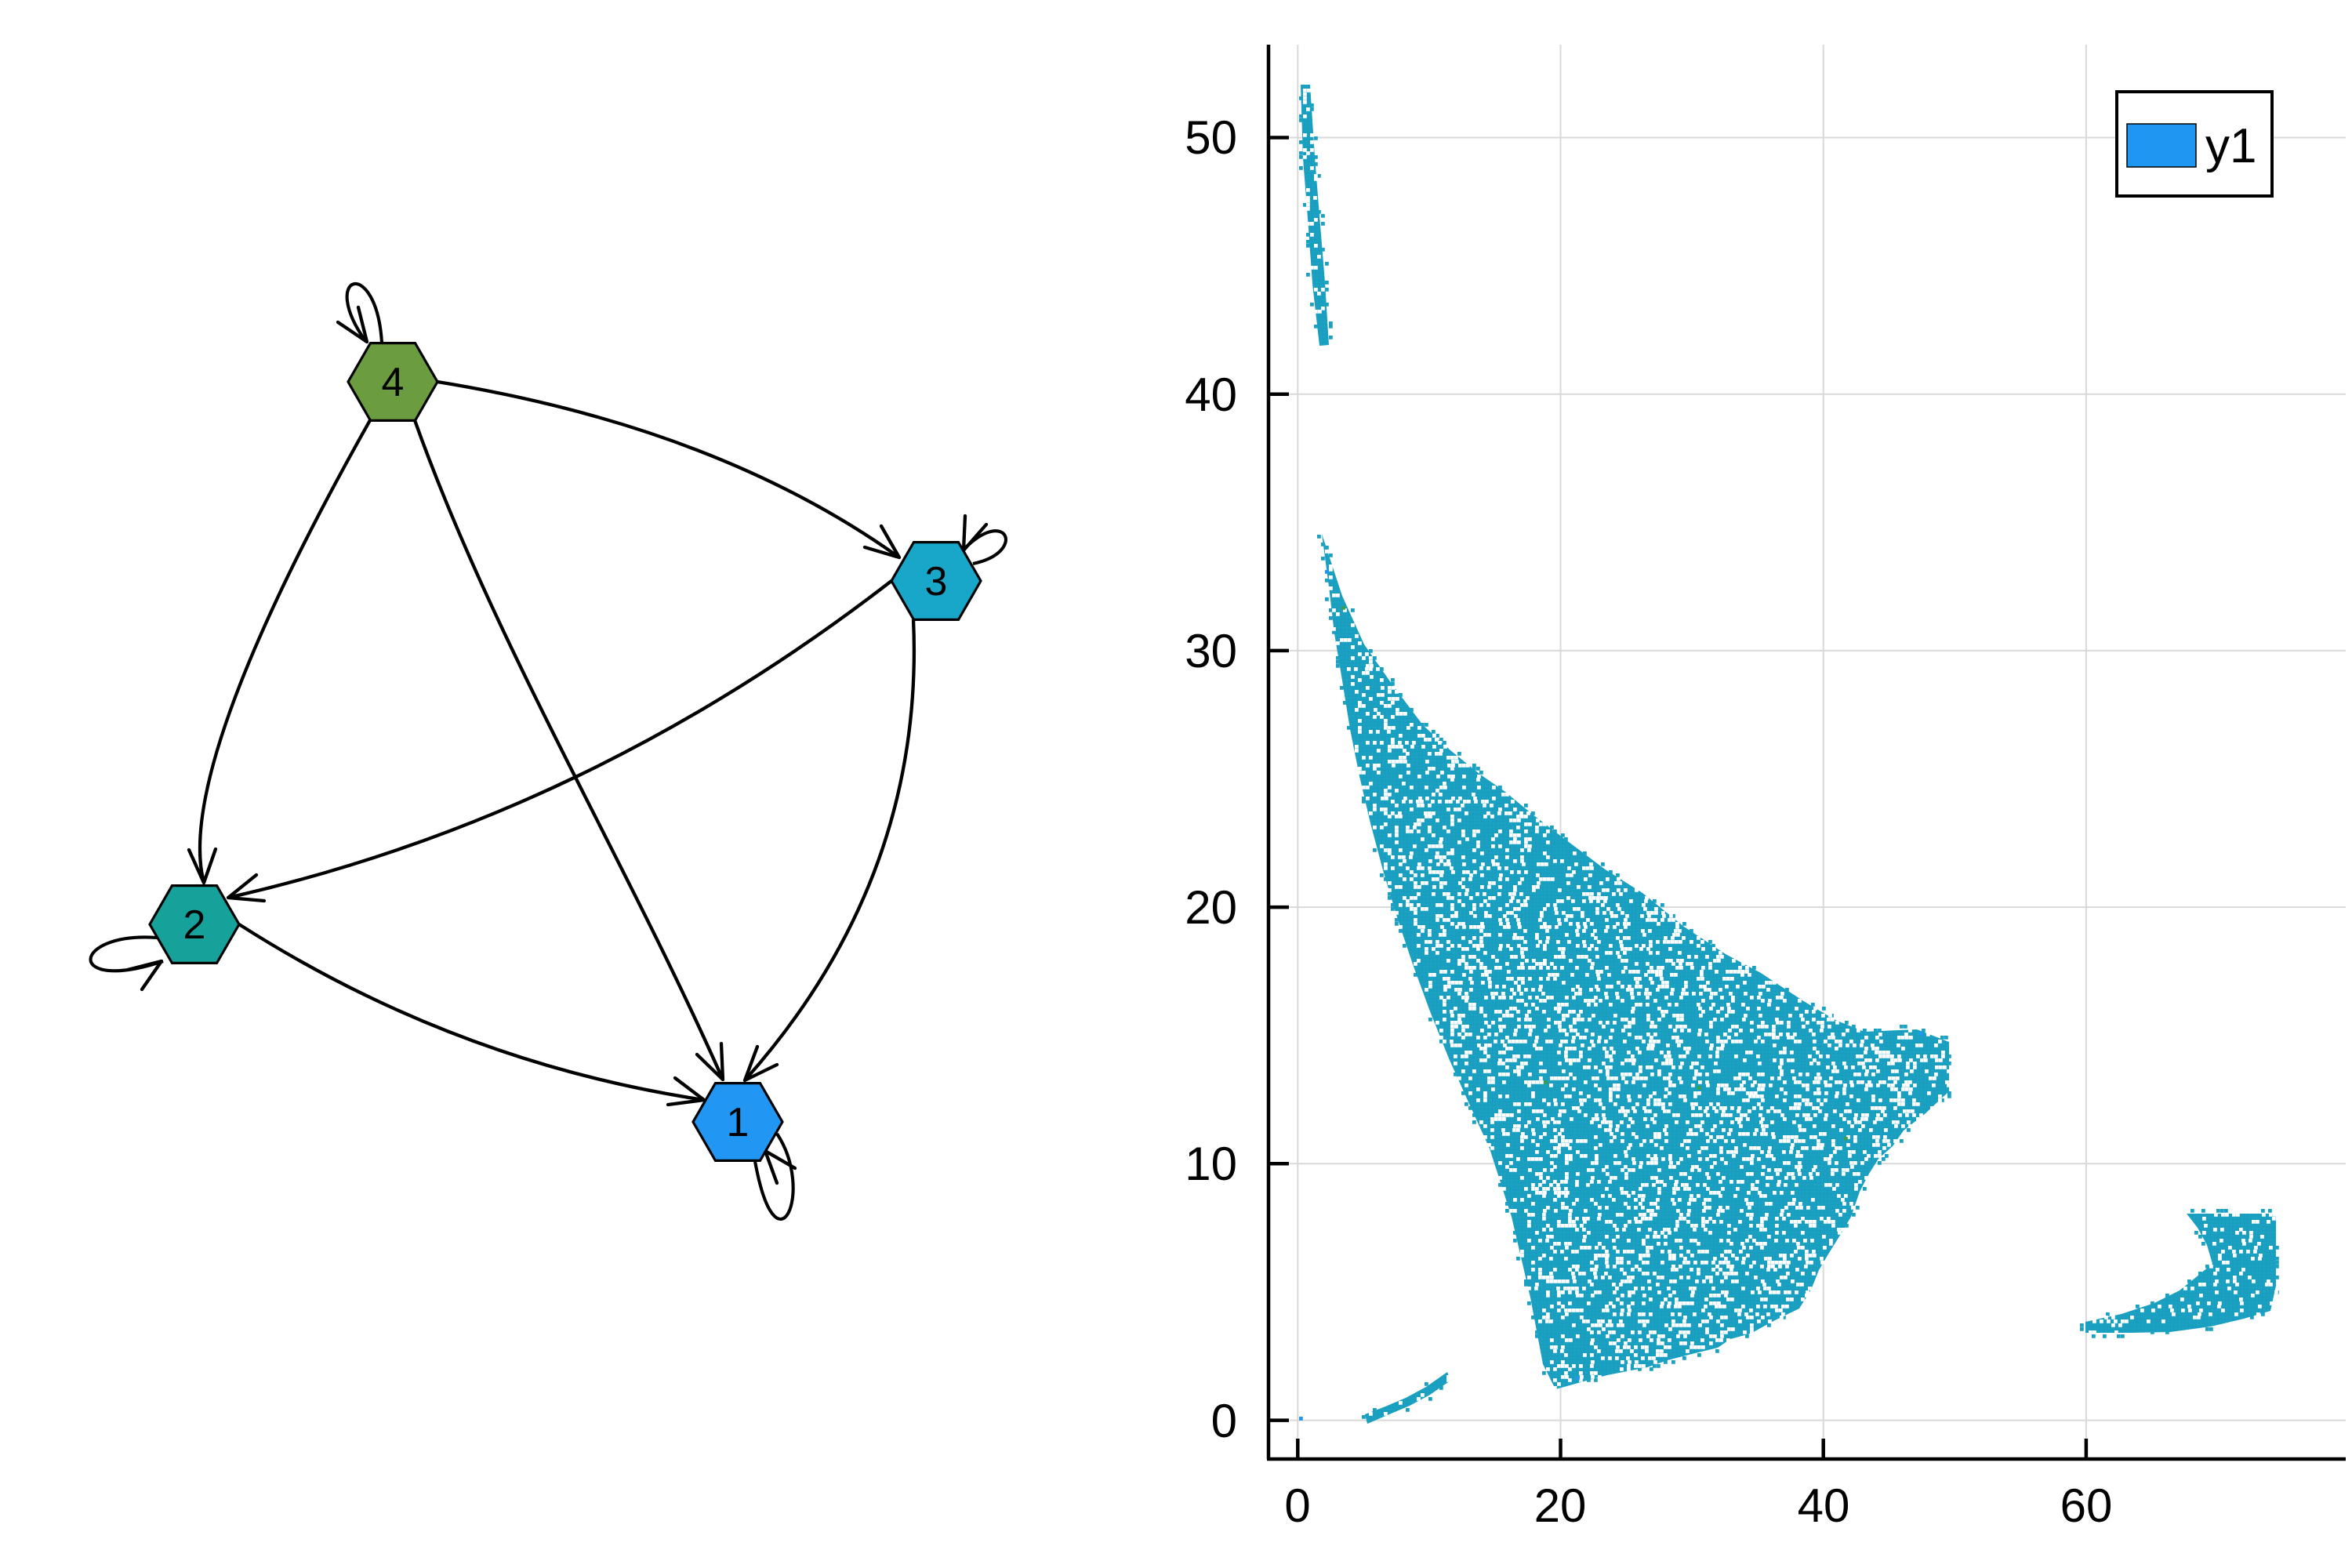  What do you see at coordinates (2230, 146) in the screenshot?
I see `svg-text: y1` at bounding box center [2230, 146].